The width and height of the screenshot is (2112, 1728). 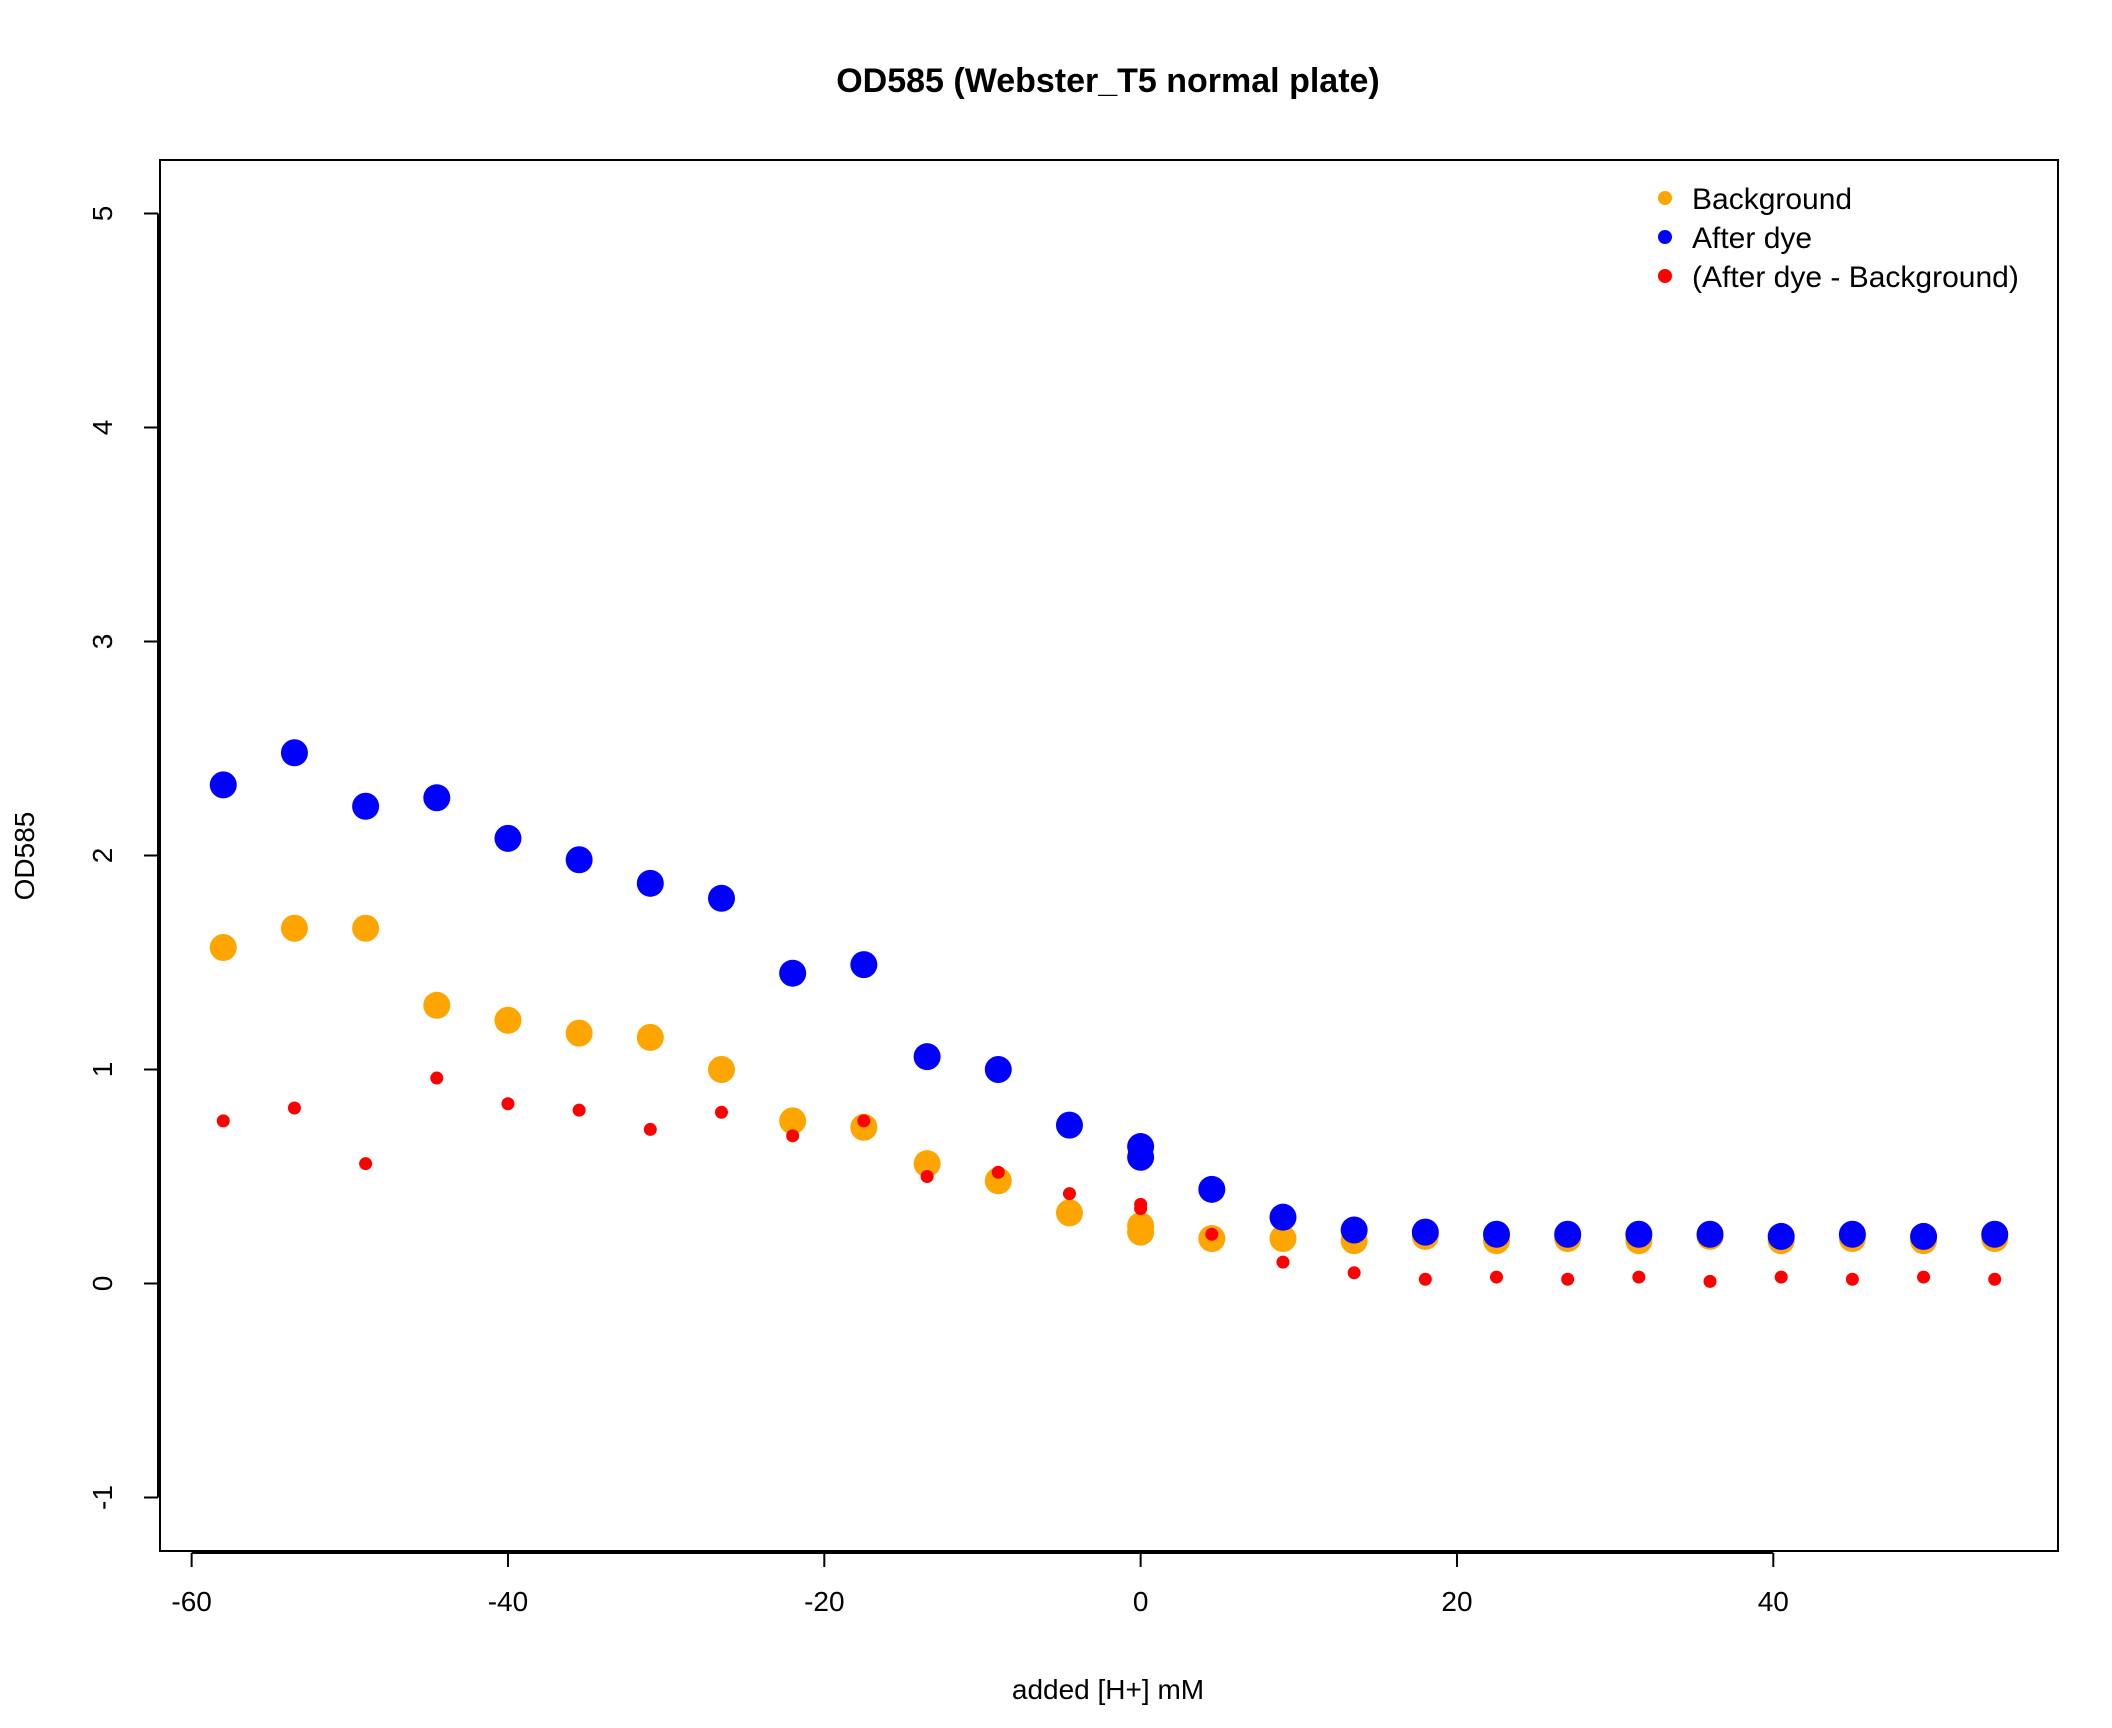 I want to click on y-tick-label: 5, so click(x=102, y=214).